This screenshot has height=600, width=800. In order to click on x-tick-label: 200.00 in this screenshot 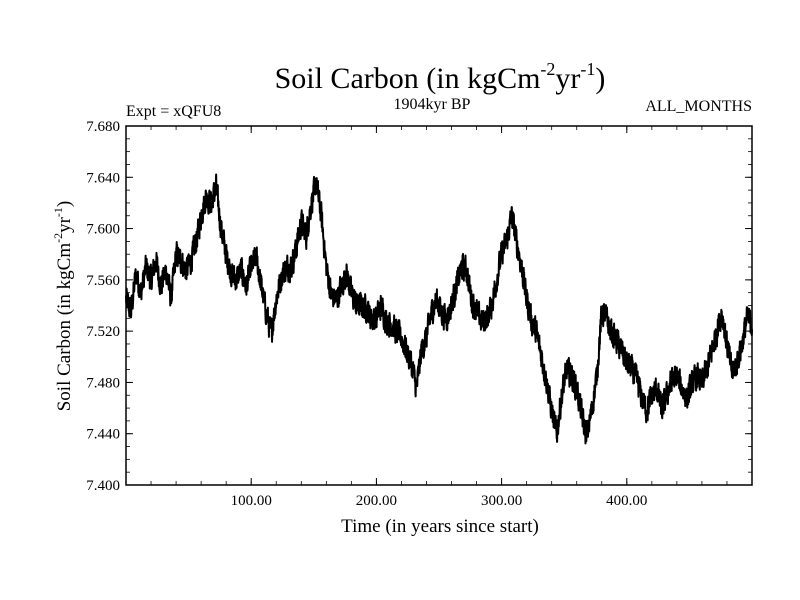, I will do `click(376, 501)`.